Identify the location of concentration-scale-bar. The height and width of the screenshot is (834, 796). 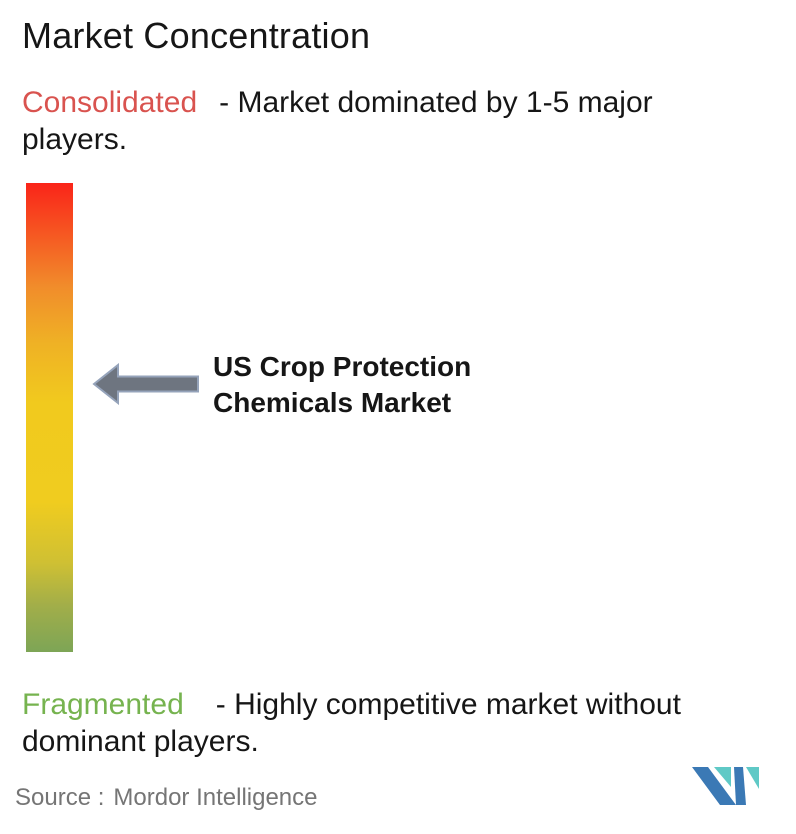
(49, 417).